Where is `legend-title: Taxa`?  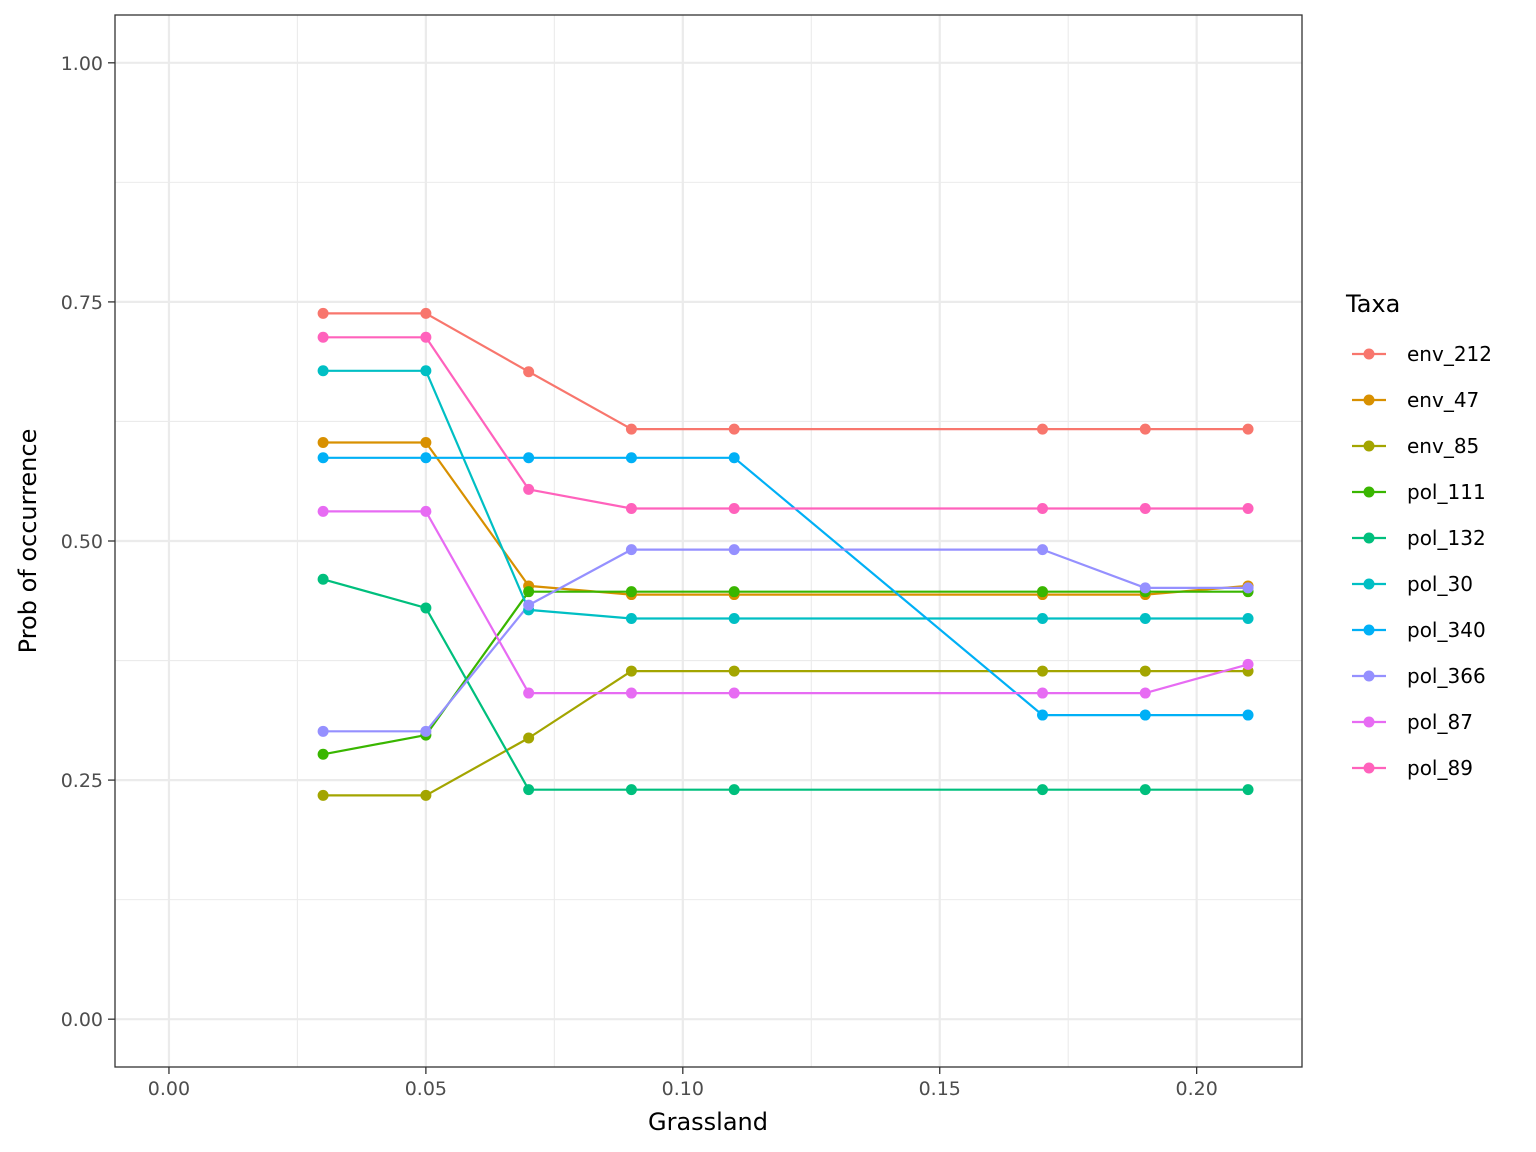 legend-title: Taxa is located at coordinates (1372, 304).